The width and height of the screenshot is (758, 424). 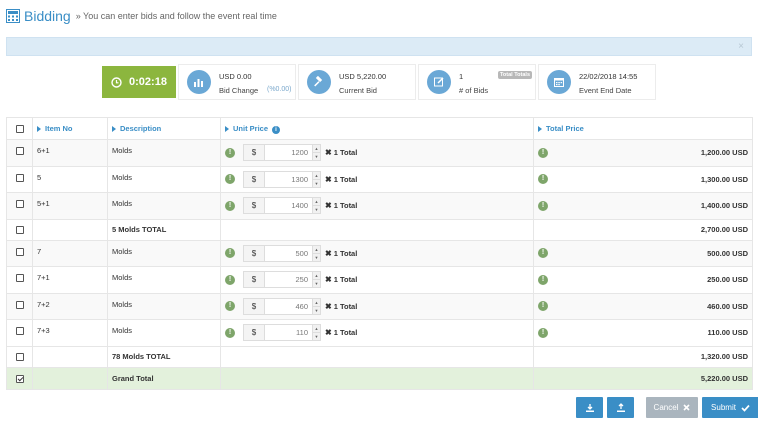 What do you see at coordinates (289, 179) in the screenshot?
I see `unit-price-input: 1300` at bounding box center [289, 179].